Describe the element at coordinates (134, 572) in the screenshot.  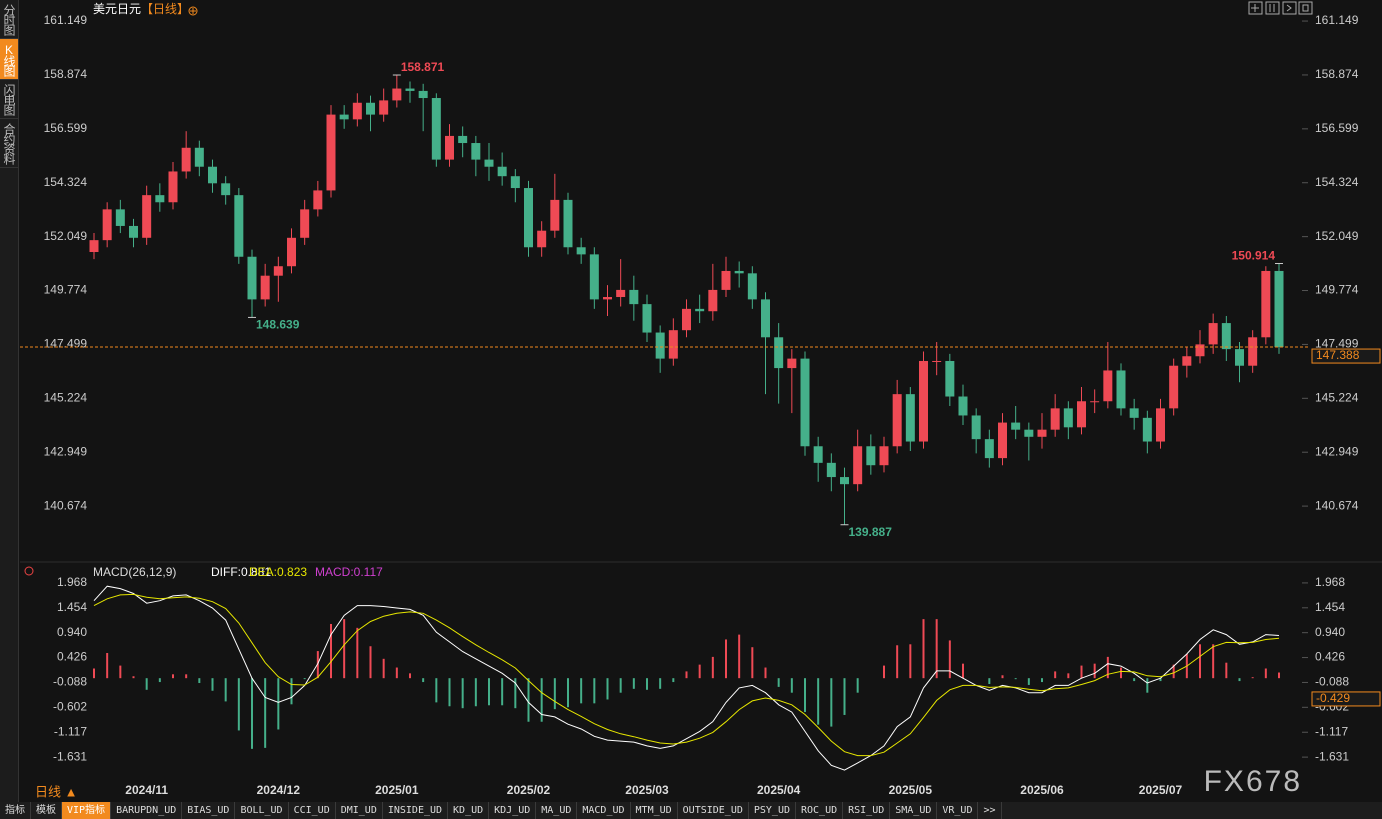
I see `macd-title: MACD(26,12,9)` at that location.